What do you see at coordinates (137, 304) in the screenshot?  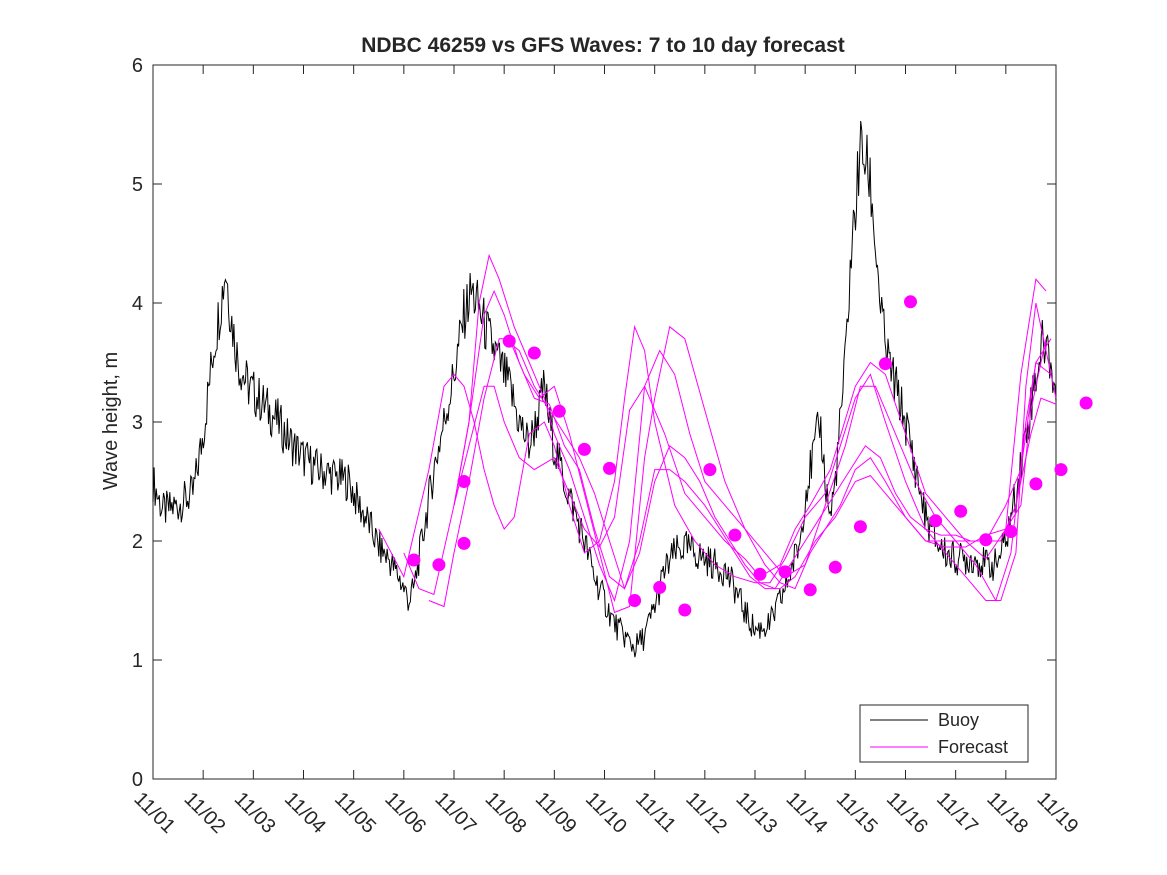 I see `y-tick-label: 4` at bounding box center [137, 304].